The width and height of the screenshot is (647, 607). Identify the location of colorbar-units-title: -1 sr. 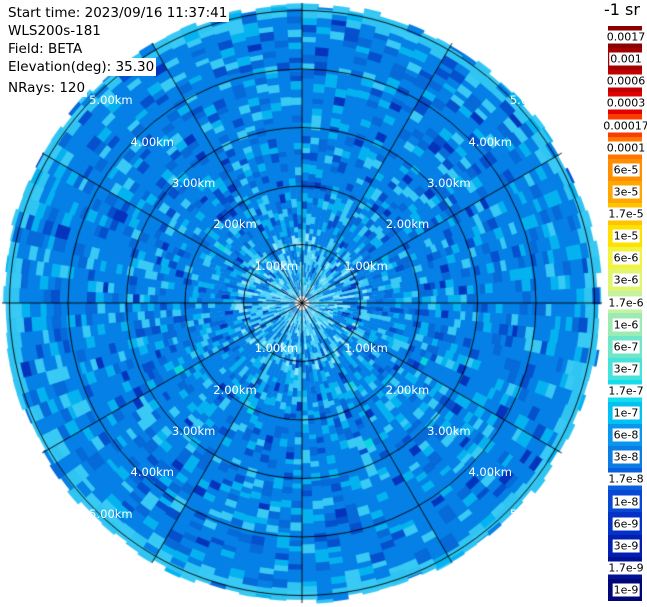
(622, 9).